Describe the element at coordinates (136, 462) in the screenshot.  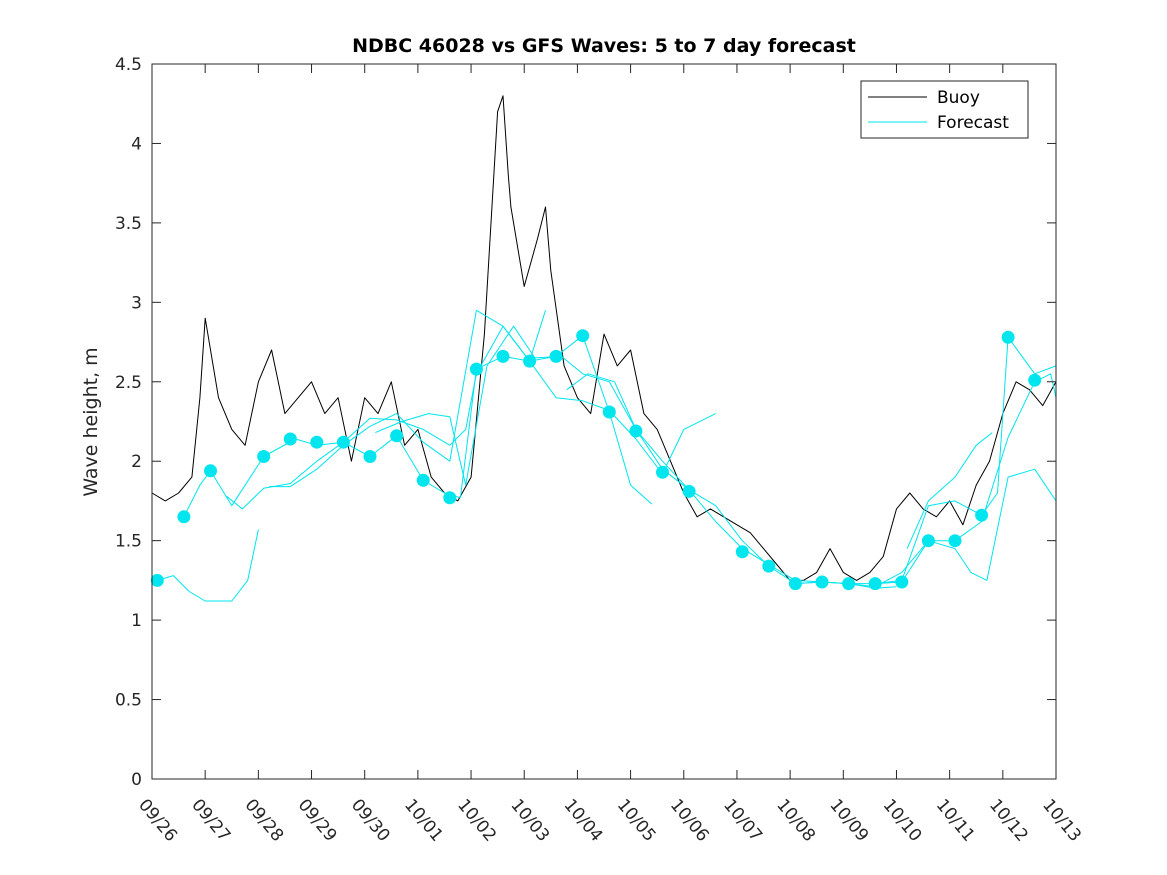
I see `y-tick-label: 2` at that location.